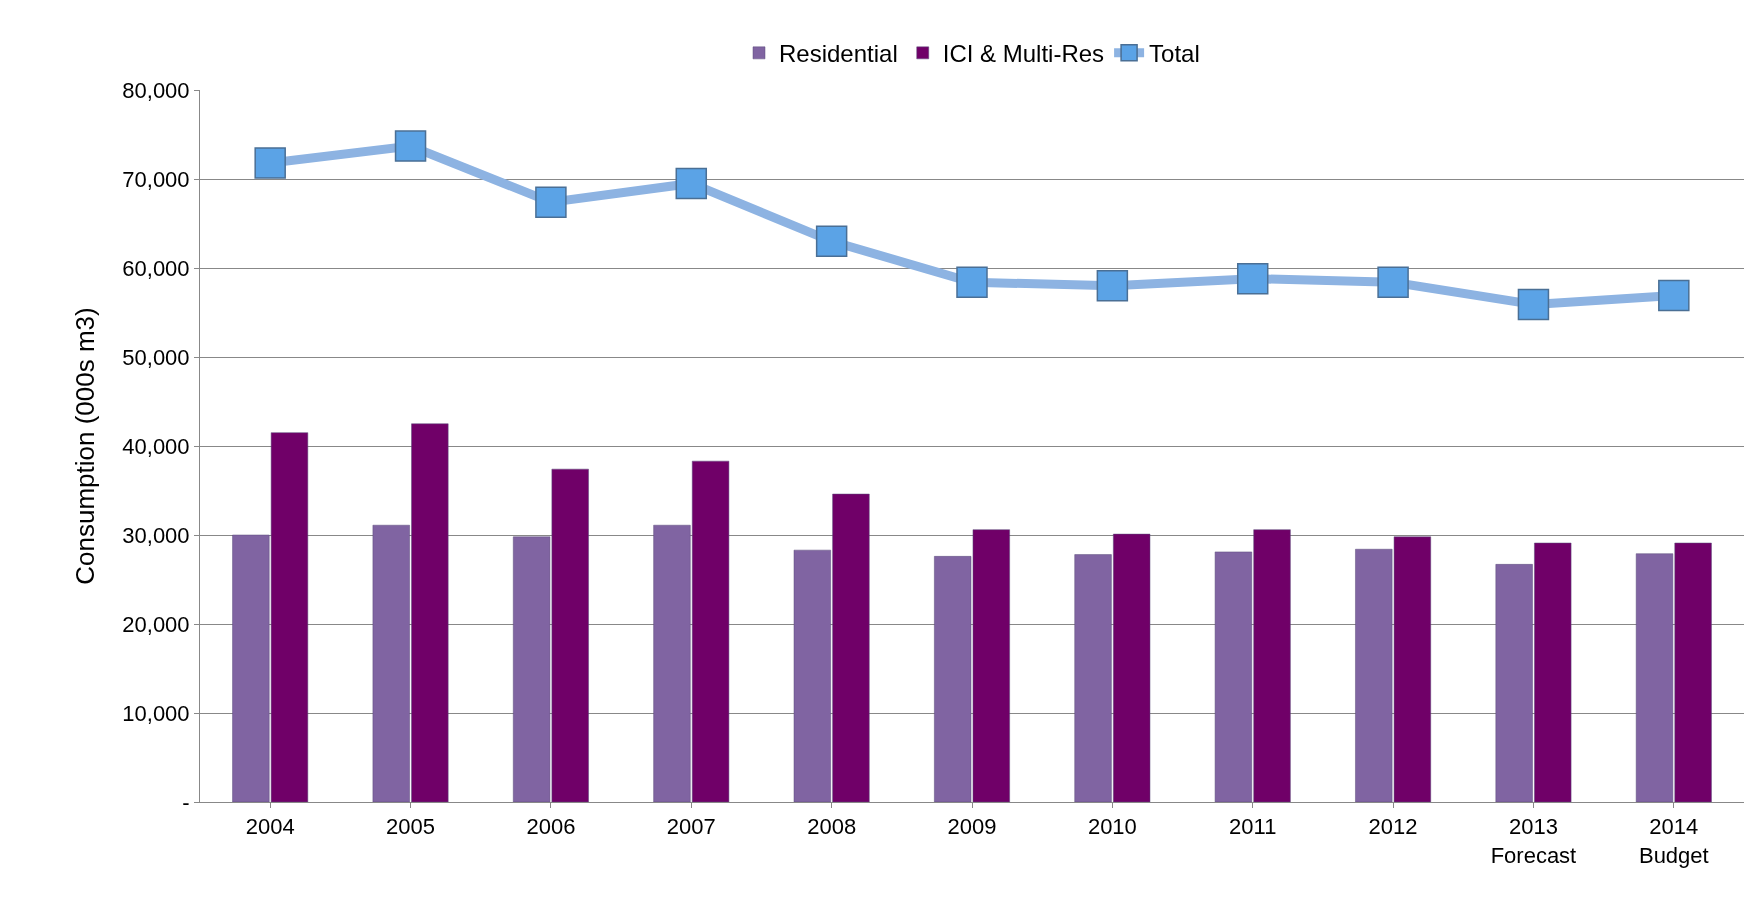 This screenshot has height=902, width=1750. I want to click on y-tick-label: 20,000, so click(156, 624).